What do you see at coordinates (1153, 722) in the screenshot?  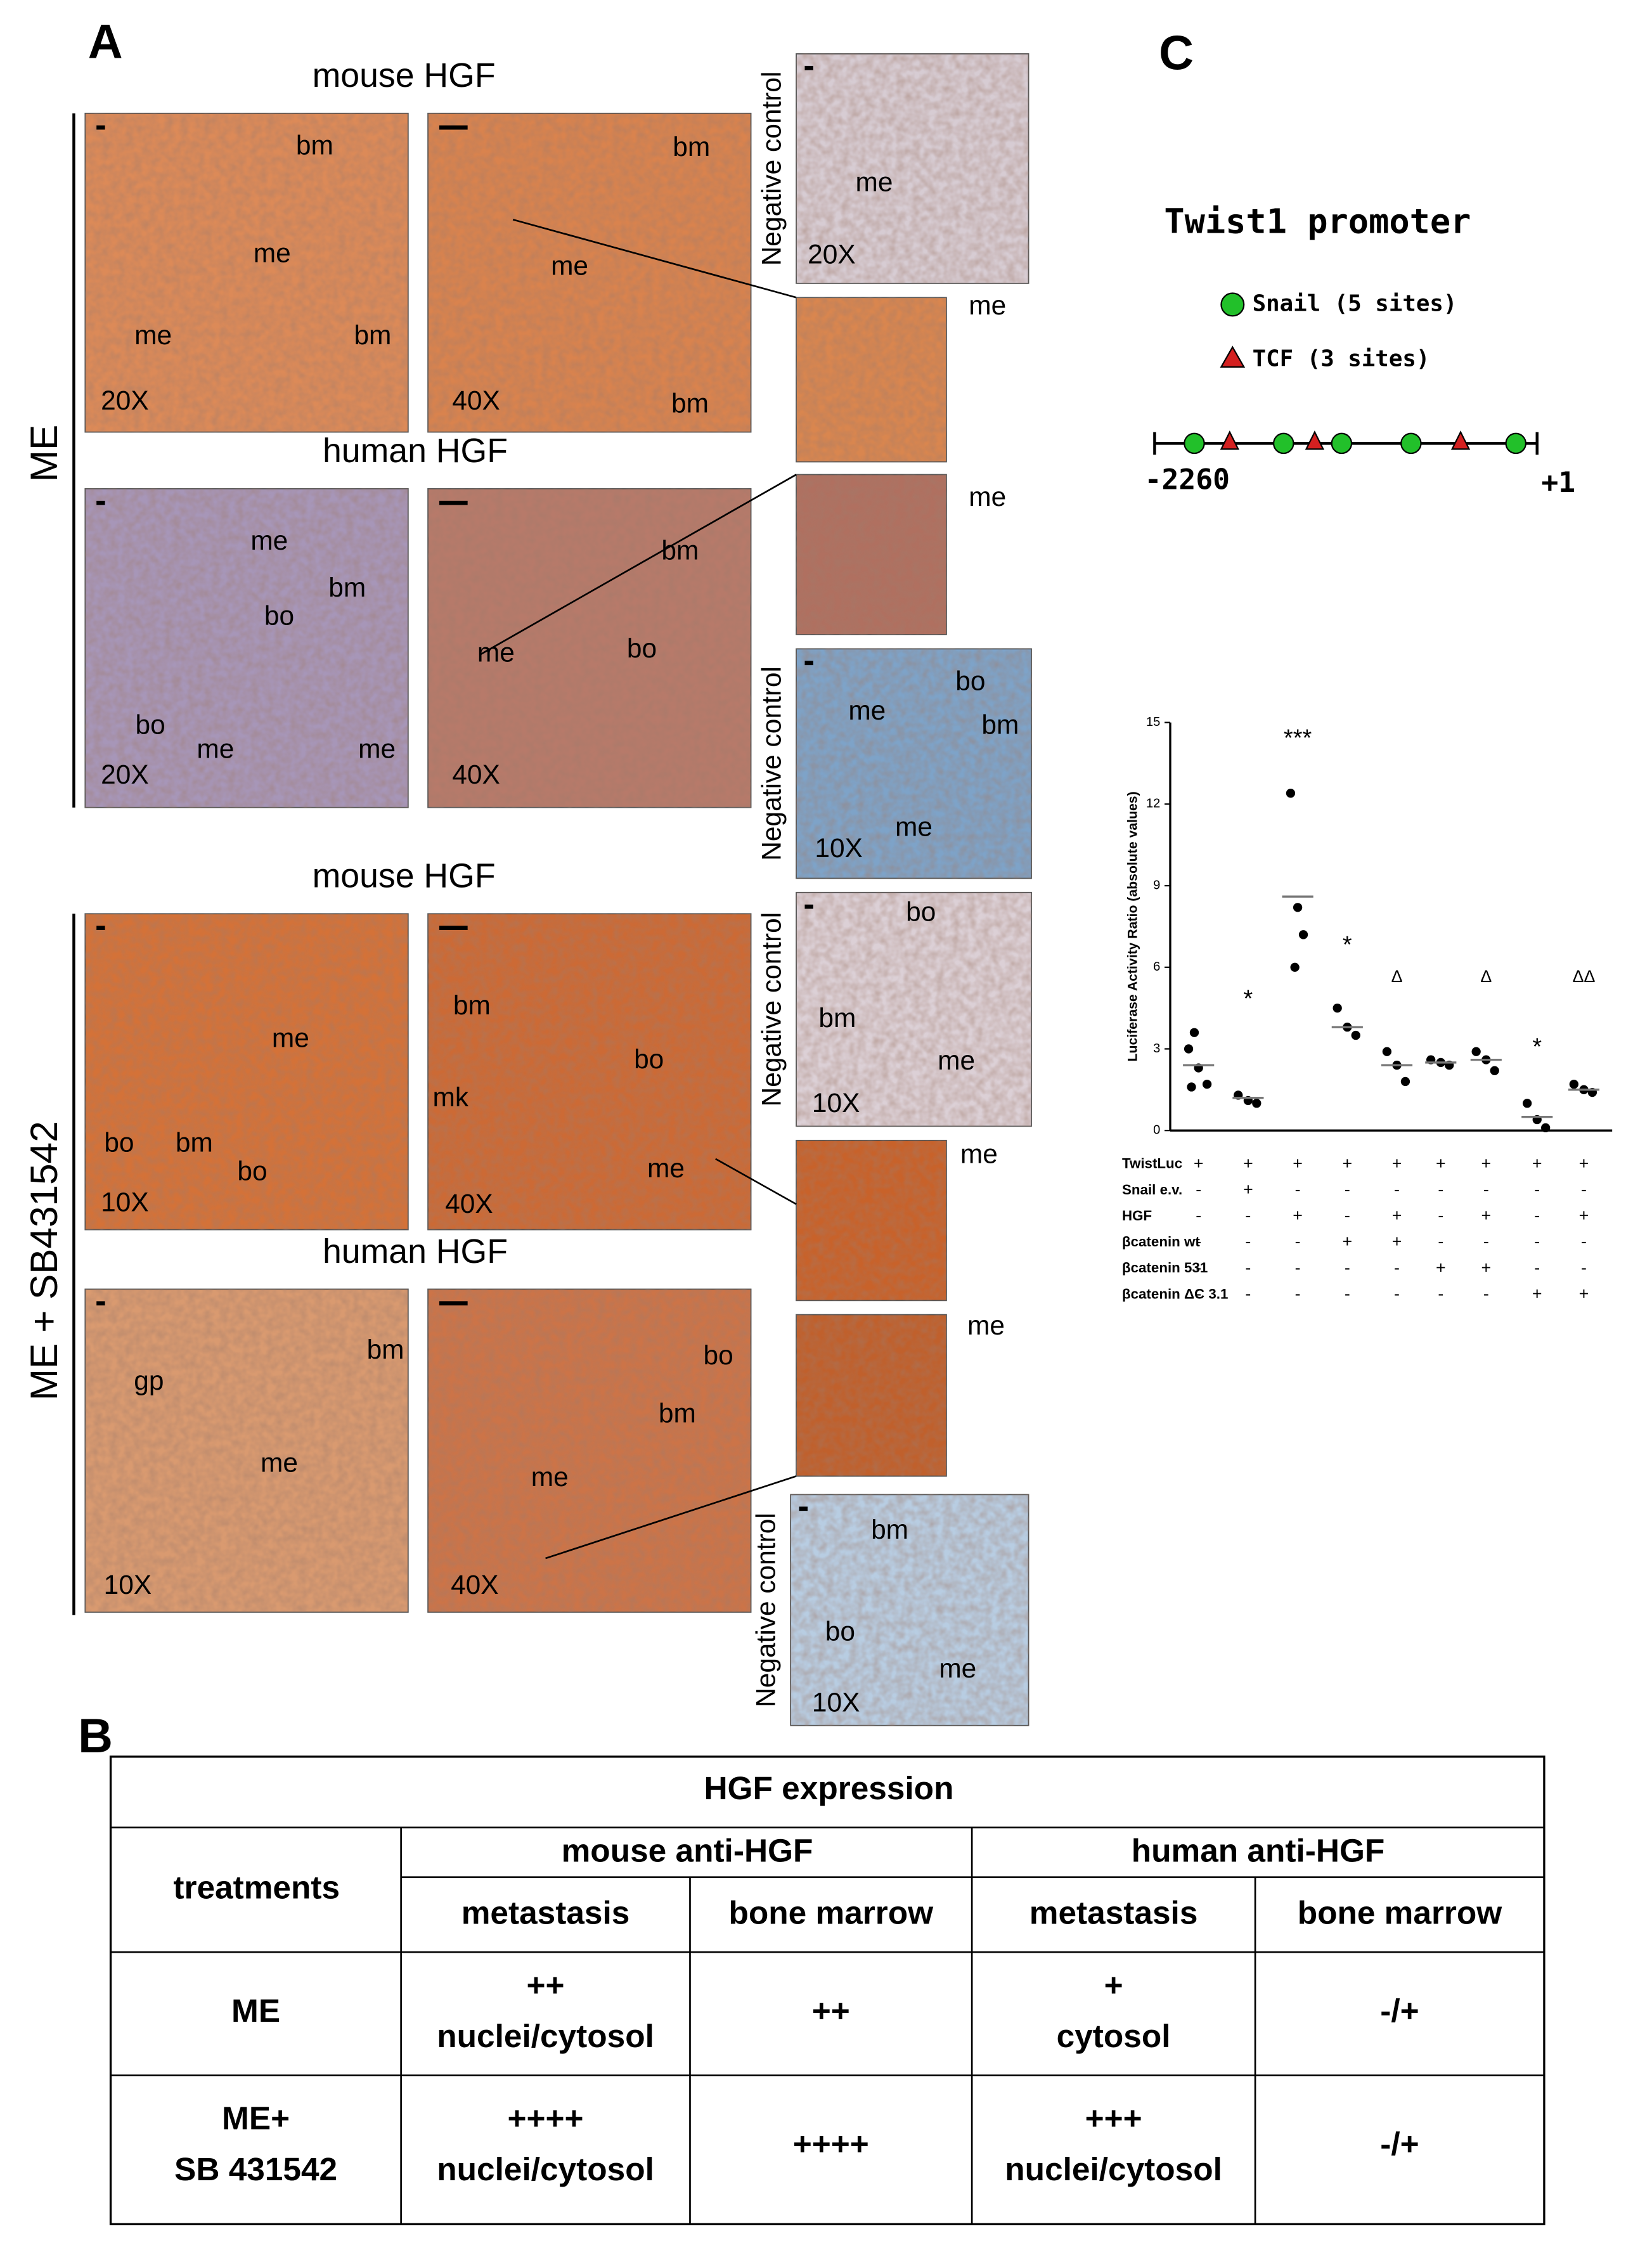 I see `y-tick-label: 15` at bounding box center [1153, 722].